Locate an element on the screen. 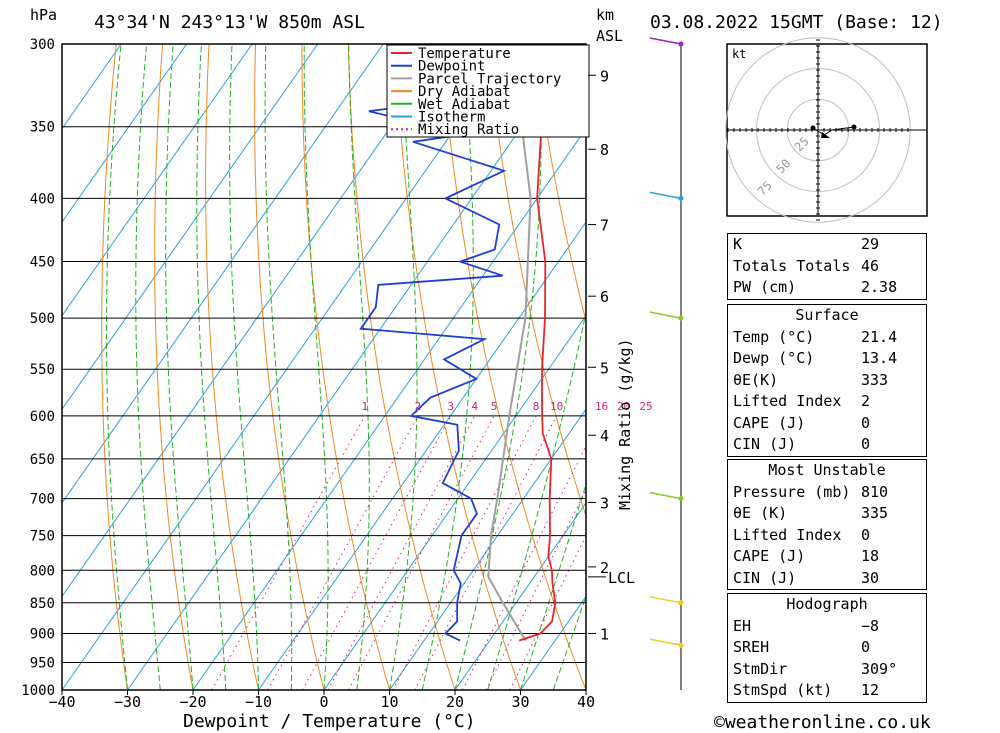 This screenshot has width=1000, height=733. surface-li-label: Lifted Index is located at coordinates (787, 401).